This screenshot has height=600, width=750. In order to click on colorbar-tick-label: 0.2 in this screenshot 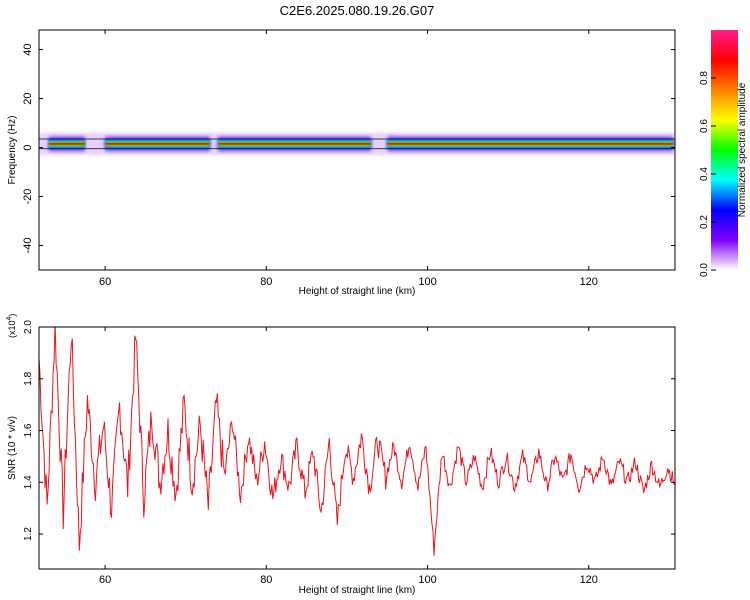, I will do `click(704, 222)`.